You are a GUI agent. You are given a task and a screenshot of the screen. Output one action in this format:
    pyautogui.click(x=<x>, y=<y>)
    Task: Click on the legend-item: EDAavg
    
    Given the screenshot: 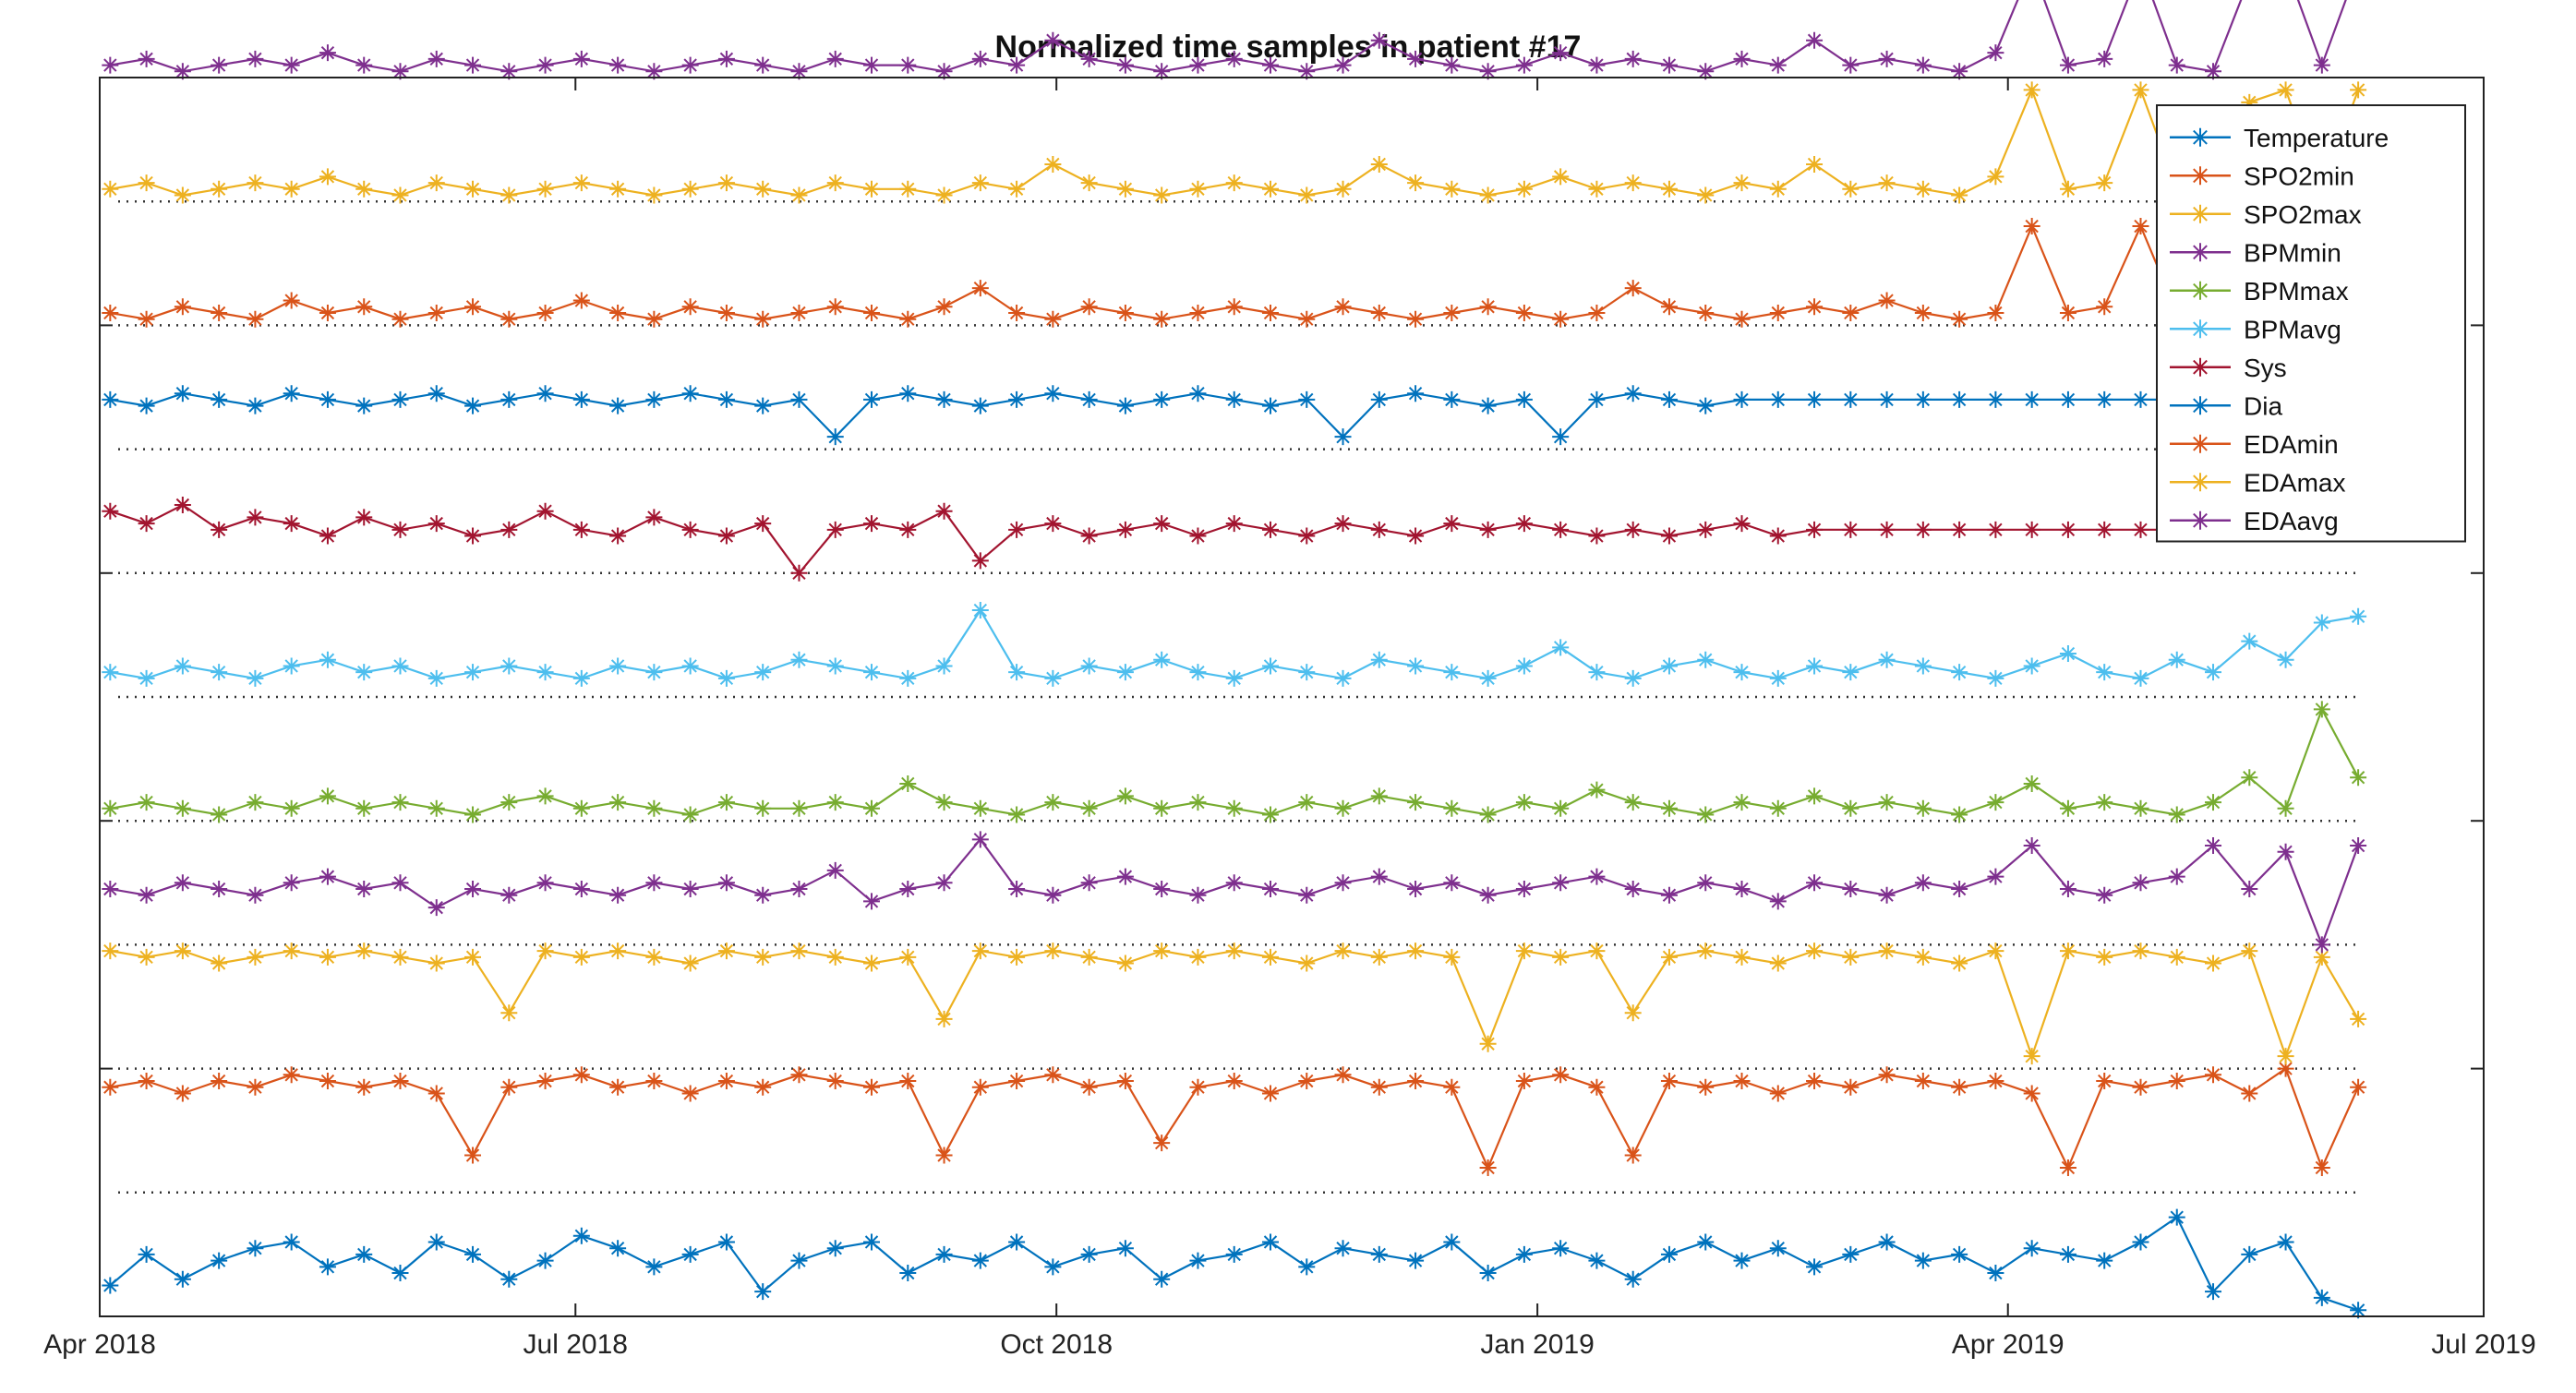 What is the action you would take?
    pyautogui.click(x=2254, y=521)
    